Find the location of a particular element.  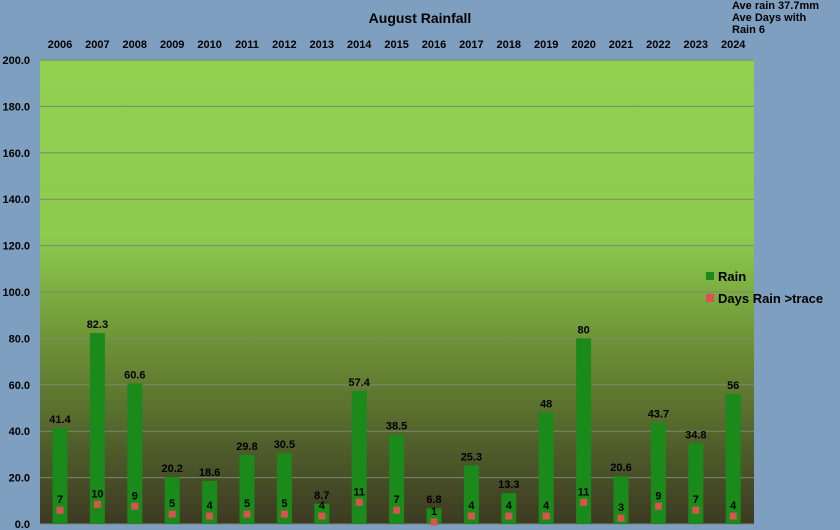

rain-data-label: 82.3 is located at coordinates (97, 325).